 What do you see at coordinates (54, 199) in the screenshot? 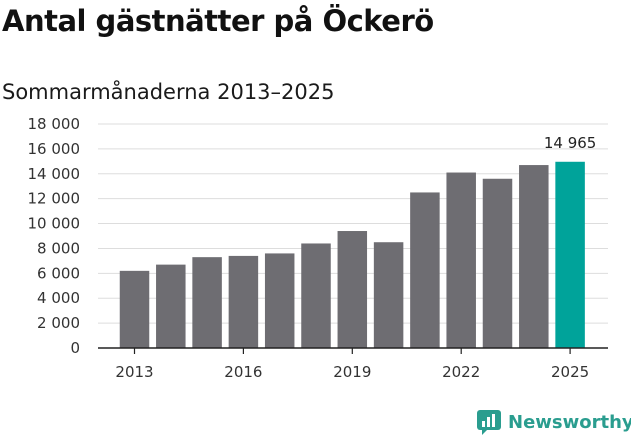
I see `y-tick-label: 12 000` at bounding box center [54, 199].